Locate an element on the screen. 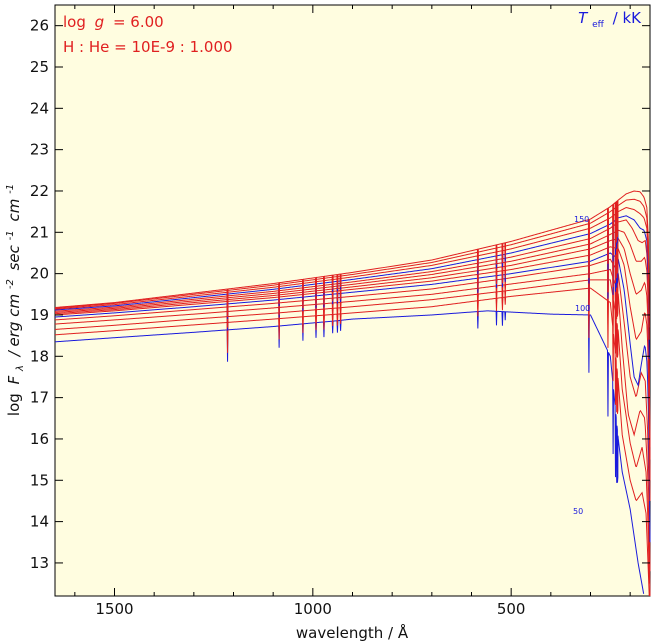 The width and height of the screenshot is (651, 642). logg-prefix: log is located at coordinates (74, 22).